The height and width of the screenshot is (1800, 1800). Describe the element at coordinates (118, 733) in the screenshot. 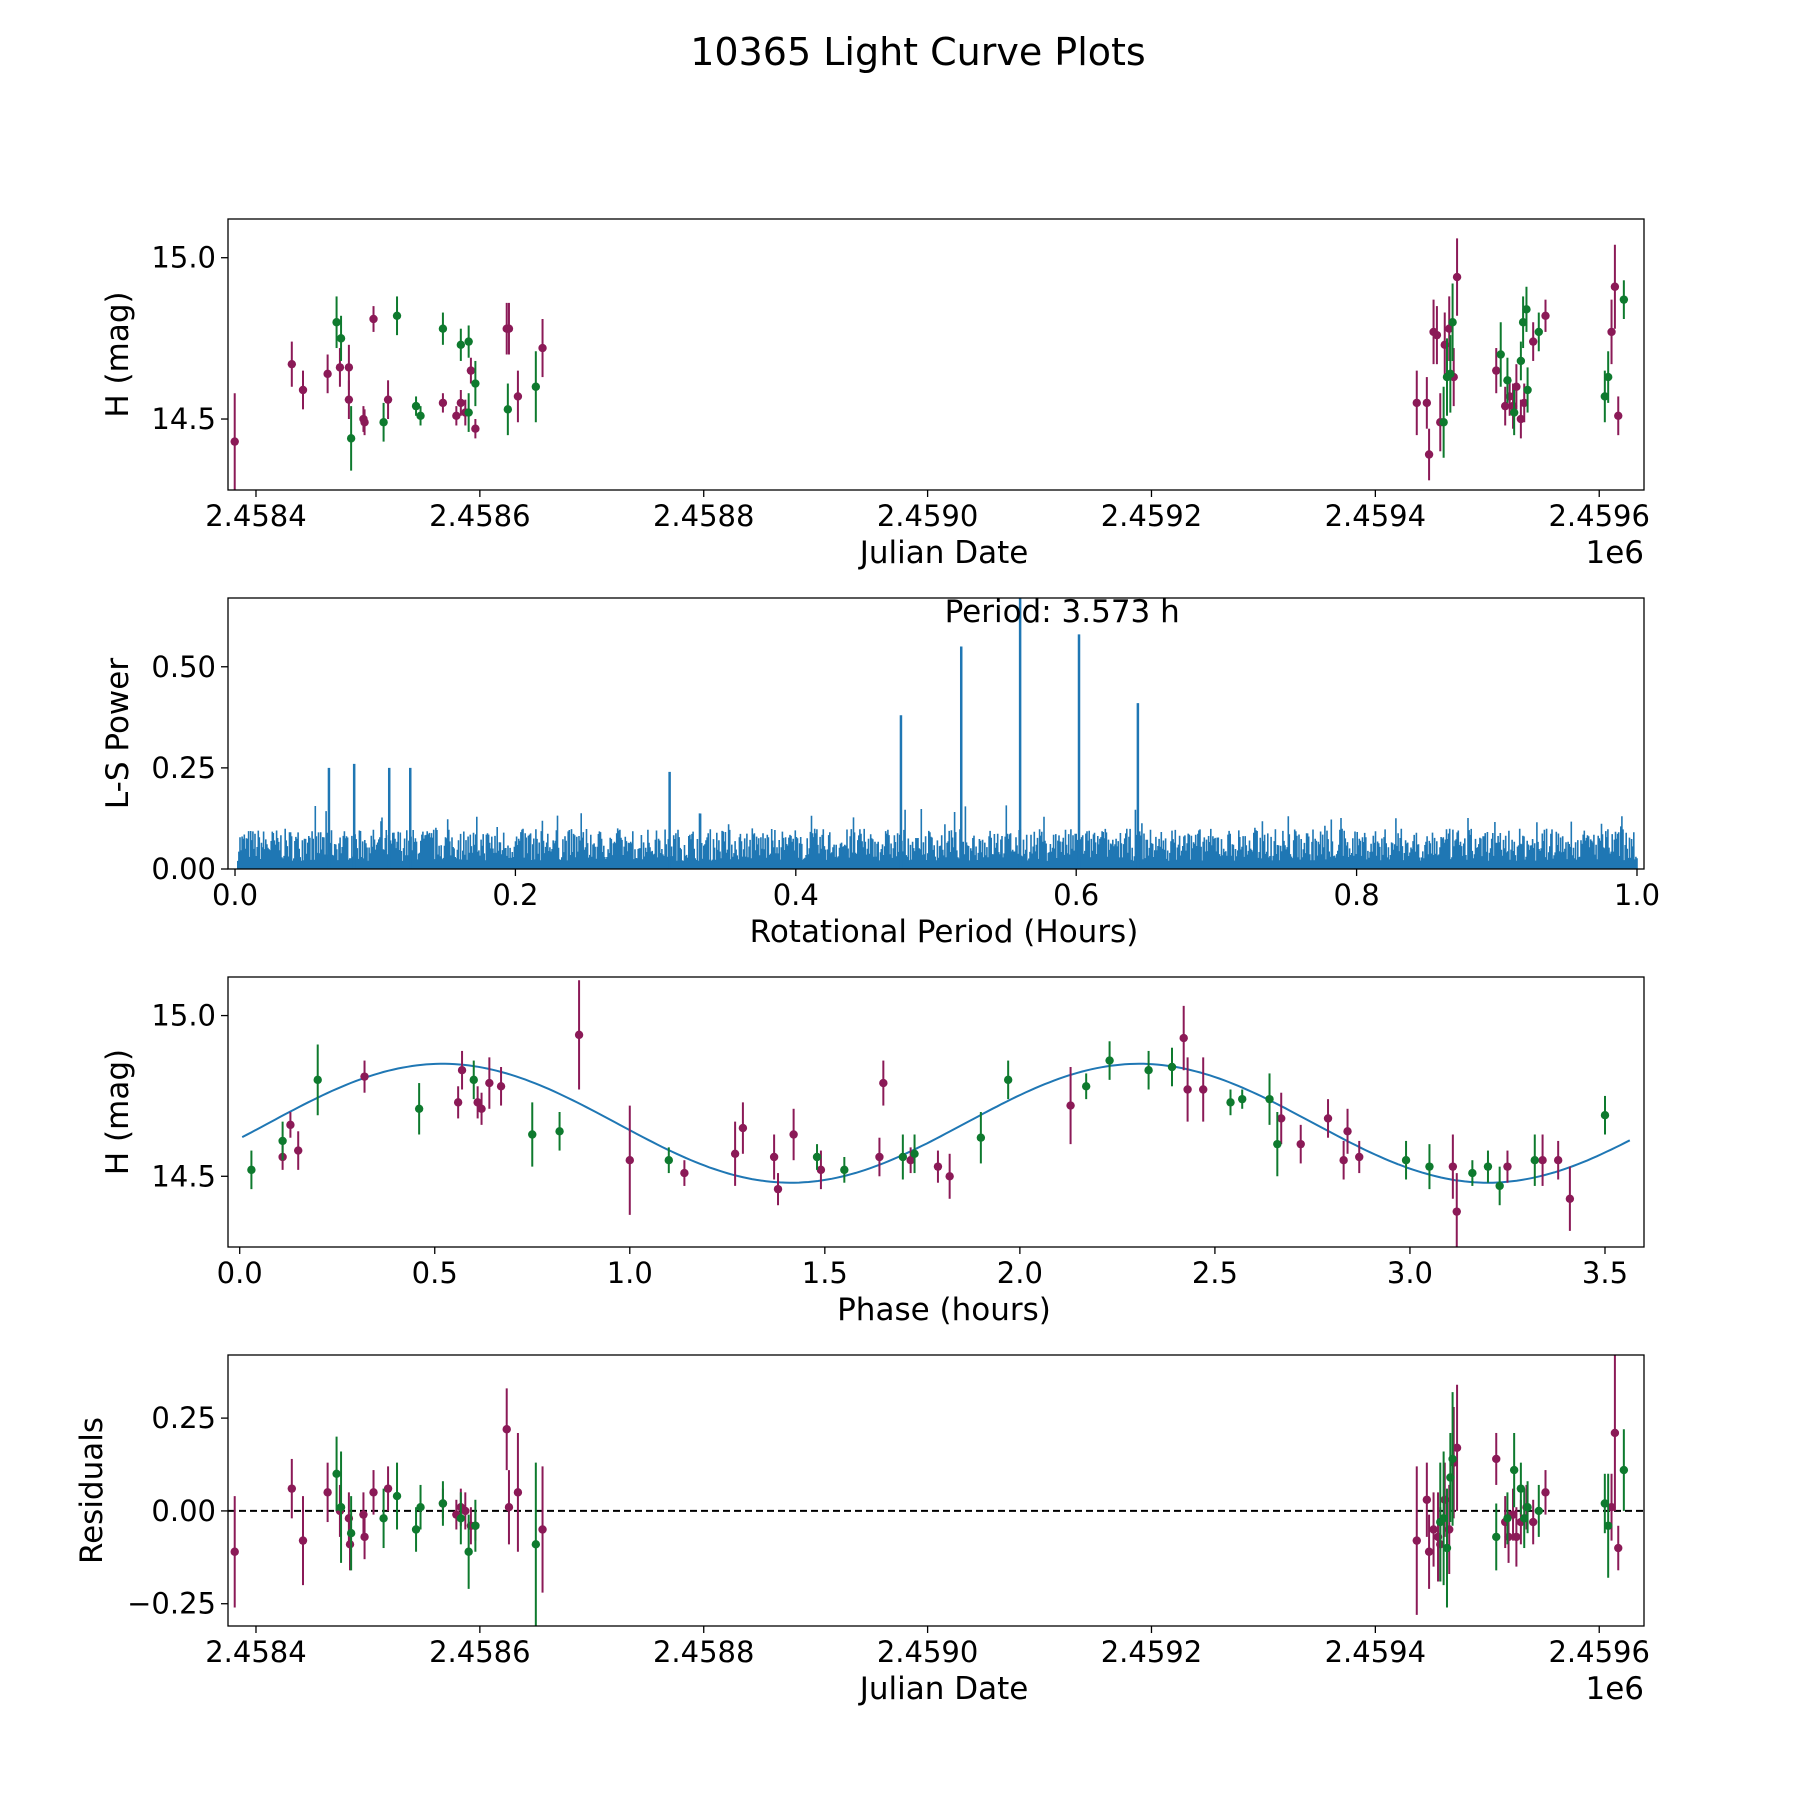

I see `y-axis-label: L-S Power` at that location.